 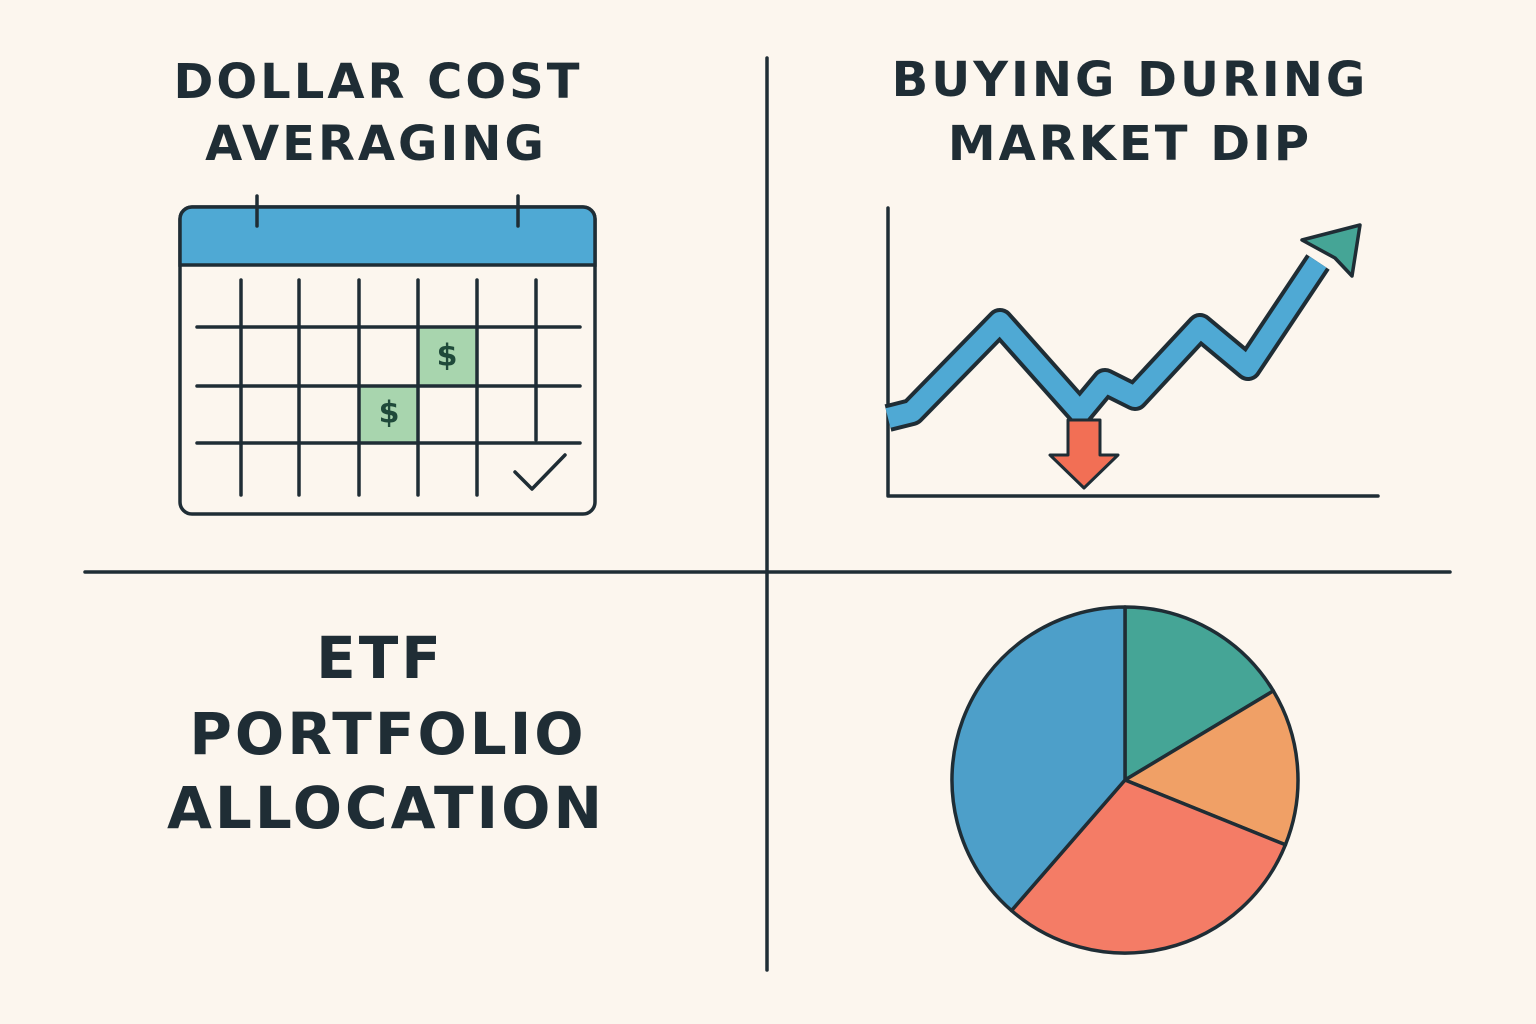 What do you see at coordinates (386, 808) in the screenshot?
I see `panel-title: ALLOCATION` at bounding box center [386, 808].